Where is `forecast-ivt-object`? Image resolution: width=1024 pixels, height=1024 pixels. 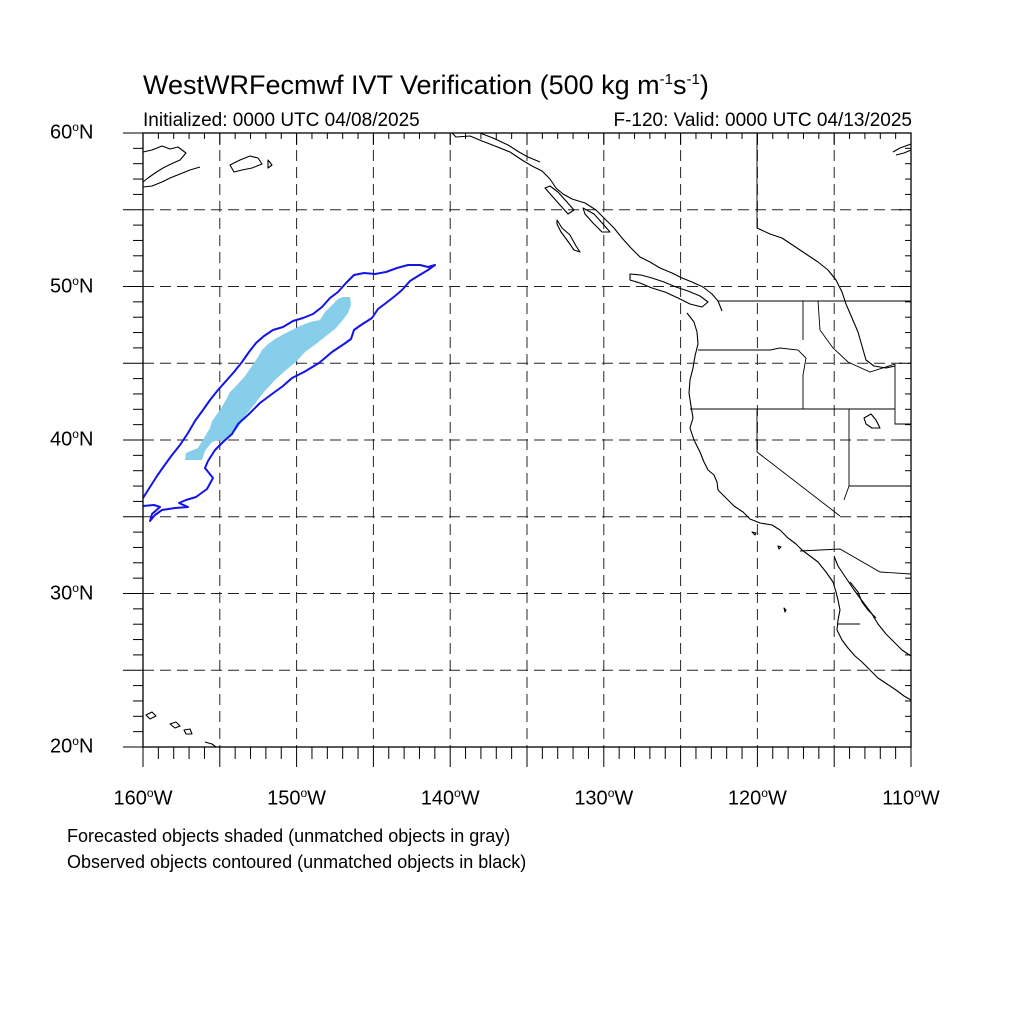 forecast-ivt-object is located at coordinates (268, 378).